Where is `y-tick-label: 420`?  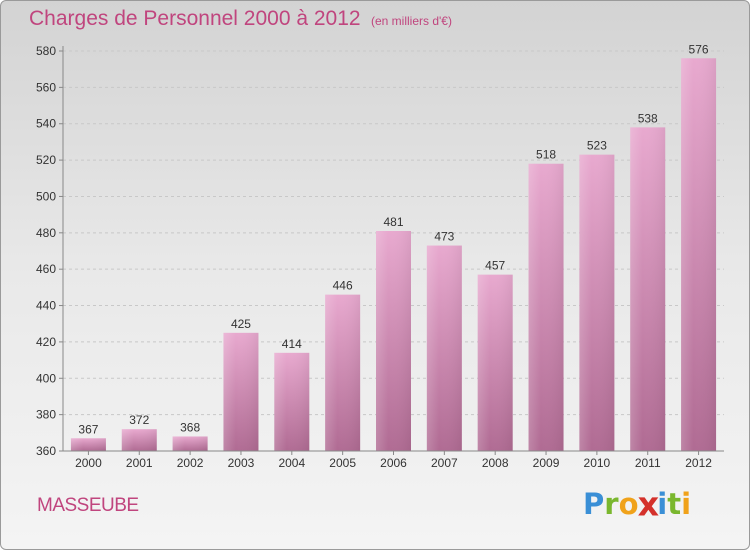
y-tick-label: 420 is located at coordinates (46, 342).